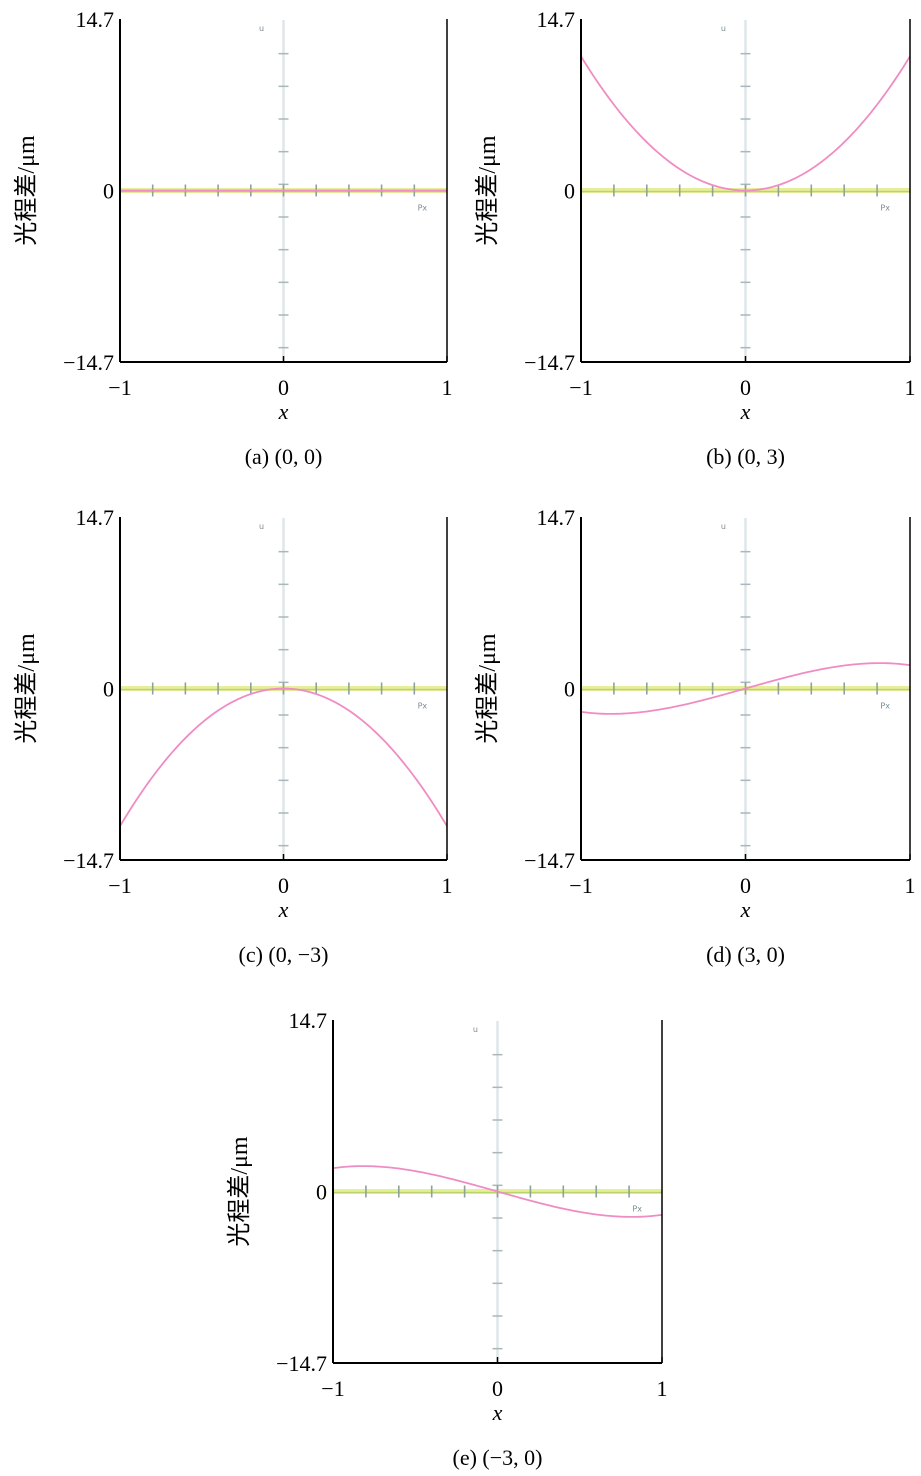 This screenshot has height=1476, width=921. I want to click on panel-caption: (a) (0, 0), so click(284, 456).